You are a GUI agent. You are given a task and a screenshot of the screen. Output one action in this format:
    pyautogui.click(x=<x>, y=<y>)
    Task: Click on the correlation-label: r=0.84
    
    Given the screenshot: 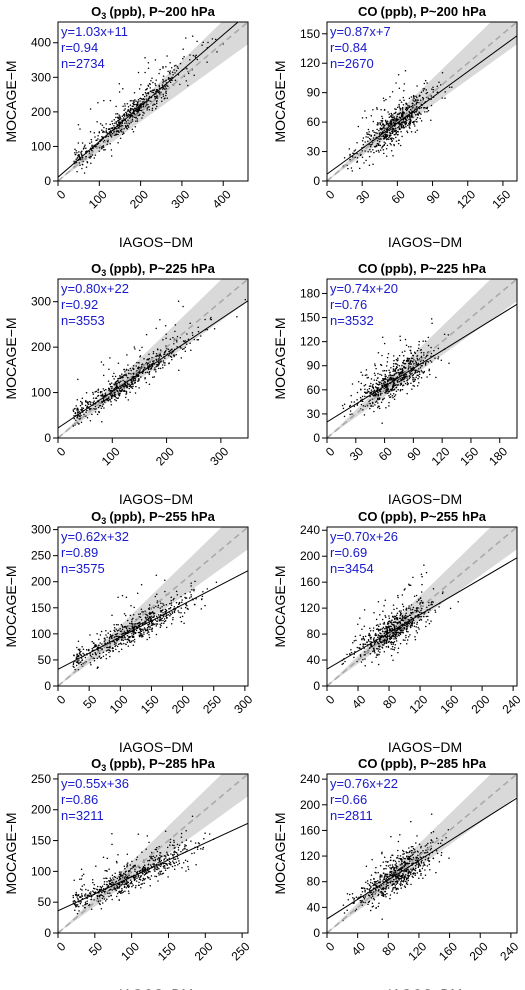 What is the action you would take?
    pyautogui.click(x=348, y=47)
    